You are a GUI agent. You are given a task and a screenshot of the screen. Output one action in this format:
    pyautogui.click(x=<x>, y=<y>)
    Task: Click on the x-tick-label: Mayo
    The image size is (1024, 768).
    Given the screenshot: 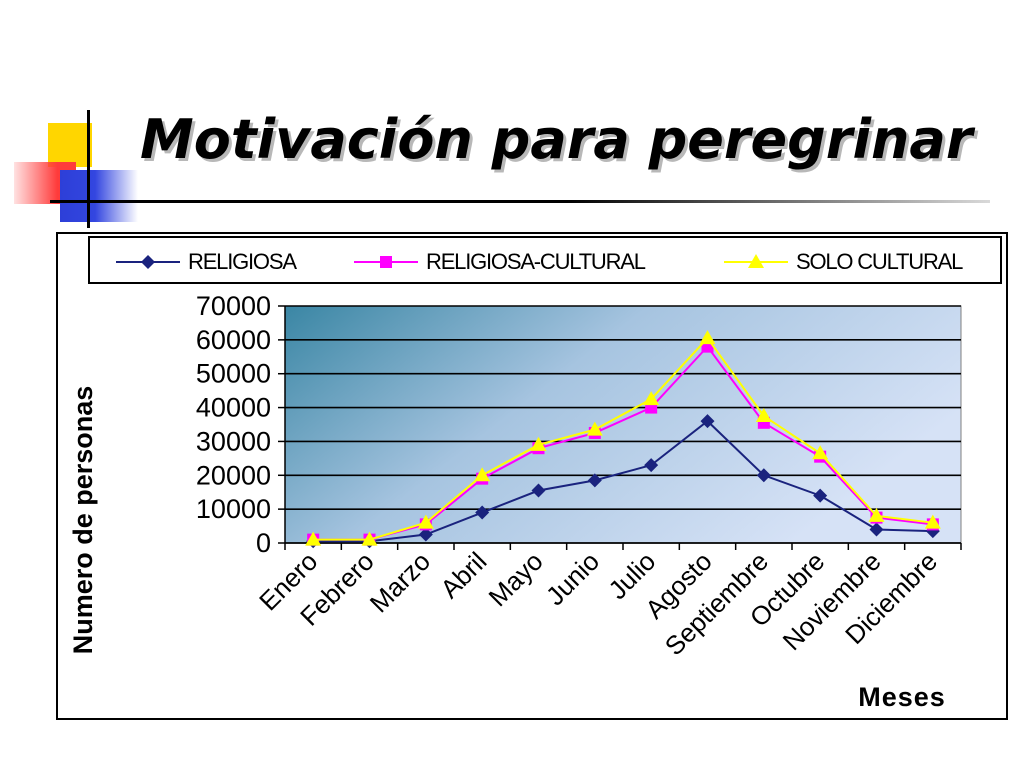 What is the action you would take?
    pyautogui.click(x=516, y=579)
    